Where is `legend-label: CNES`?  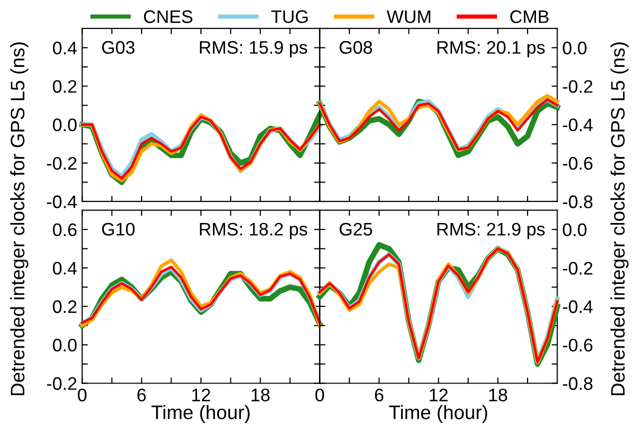 legend-label: CNES is located at coordinates (168, 17).